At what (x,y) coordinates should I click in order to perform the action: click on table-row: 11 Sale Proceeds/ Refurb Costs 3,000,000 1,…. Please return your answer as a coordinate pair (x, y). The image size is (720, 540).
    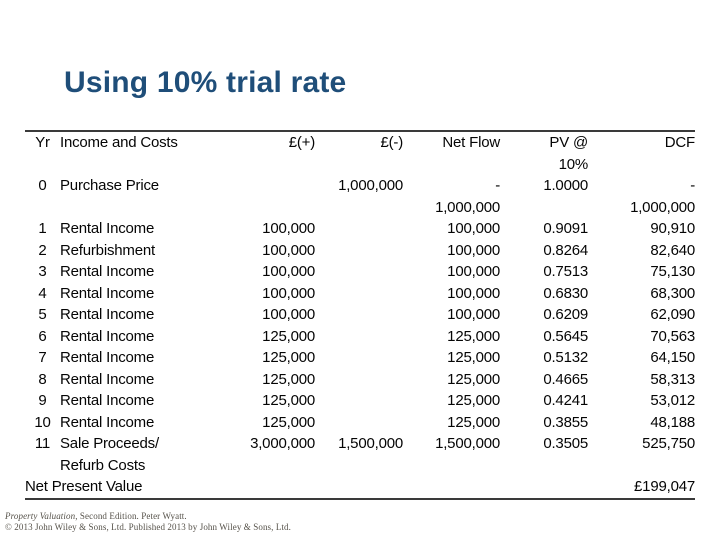
    Looking at the image, I should click on (360, 454).